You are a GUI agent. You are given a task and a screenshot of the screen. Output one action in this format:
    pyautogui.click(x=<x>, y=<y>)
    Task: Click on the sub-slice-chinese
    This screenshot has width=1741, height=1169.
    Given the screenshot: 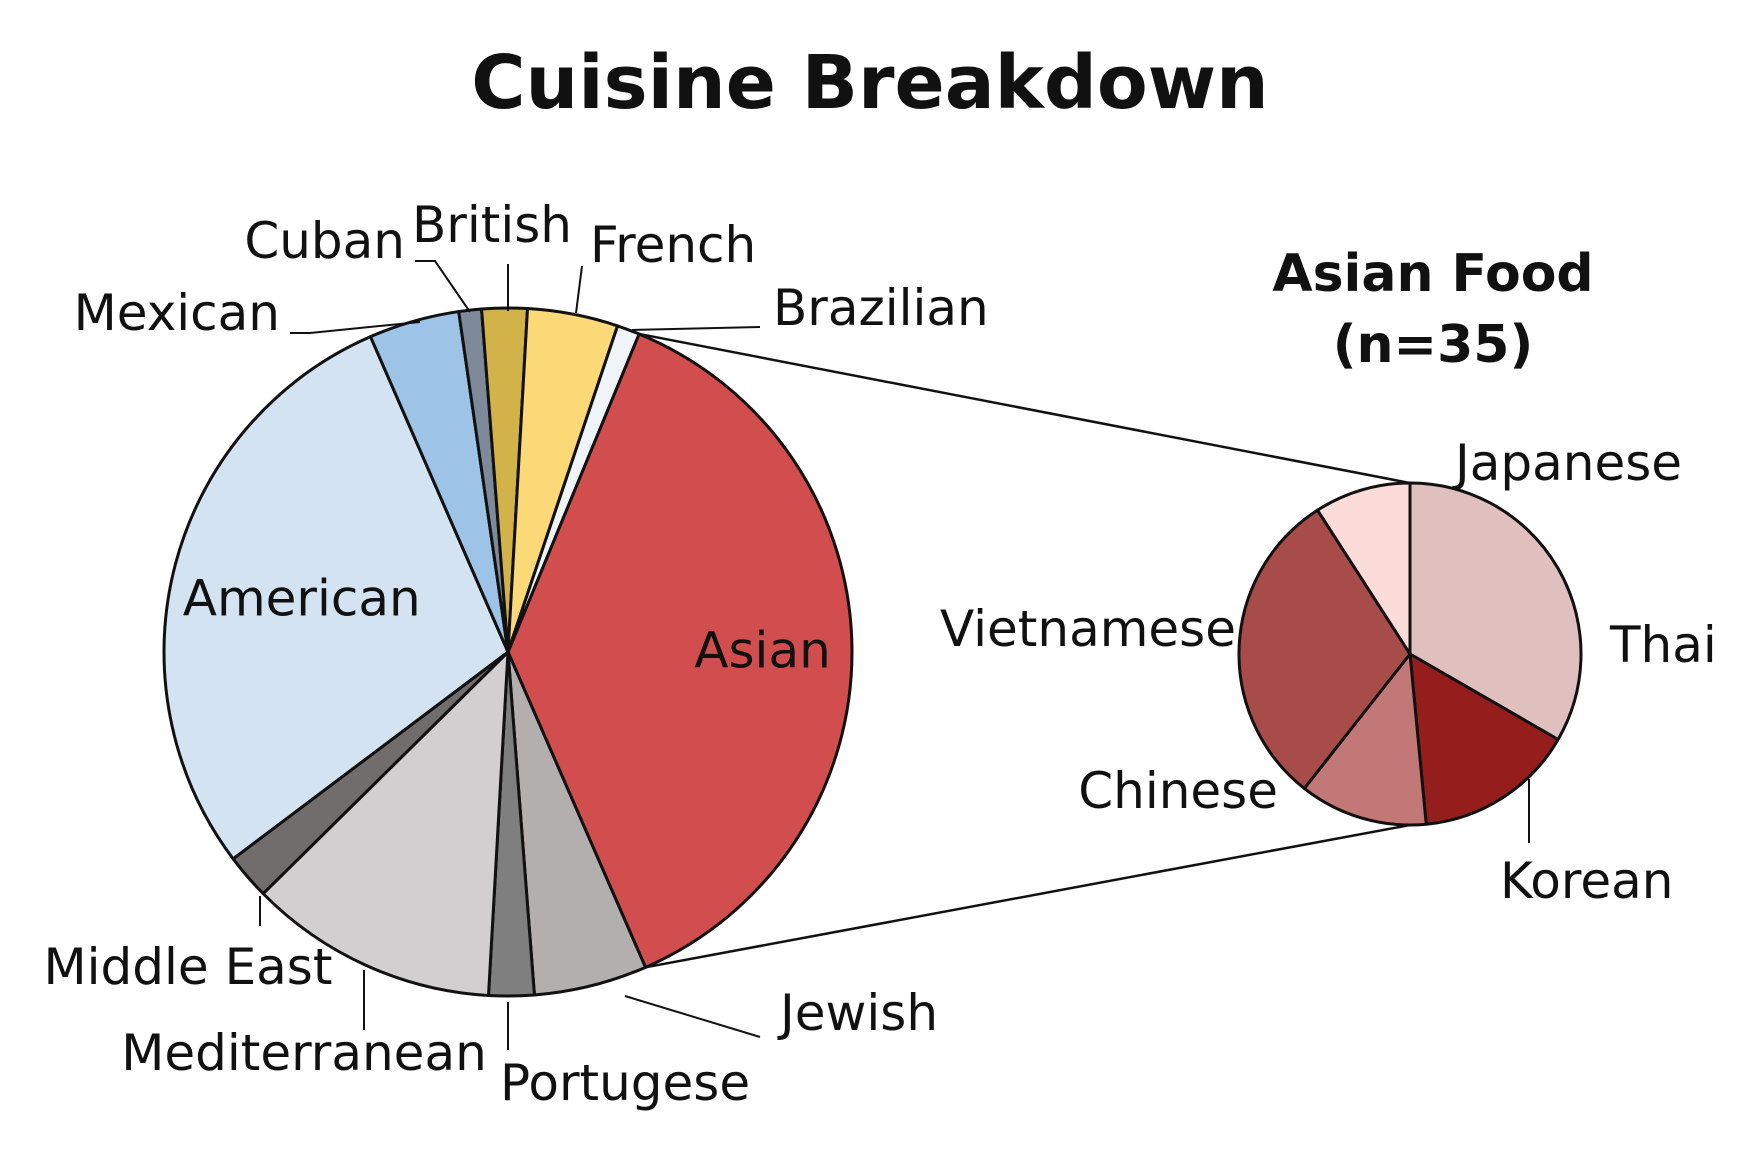 What is the action you would take?
    pyautogui.click(x=1324, y=649)
    